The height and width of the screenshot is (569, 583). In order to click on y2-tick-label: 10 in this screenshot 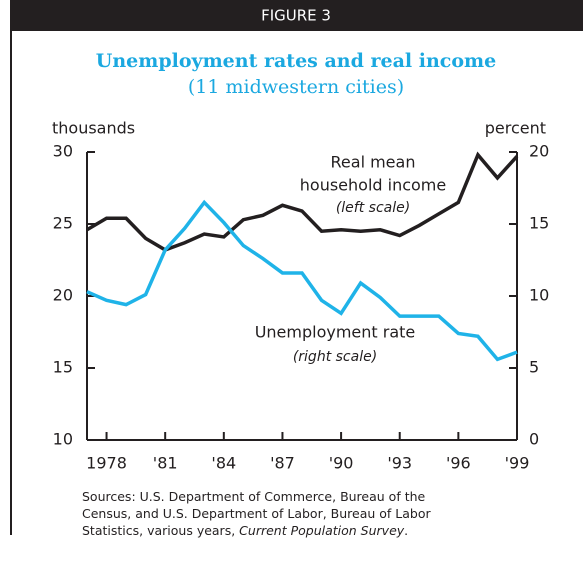, I will do `click(539, 295)`.